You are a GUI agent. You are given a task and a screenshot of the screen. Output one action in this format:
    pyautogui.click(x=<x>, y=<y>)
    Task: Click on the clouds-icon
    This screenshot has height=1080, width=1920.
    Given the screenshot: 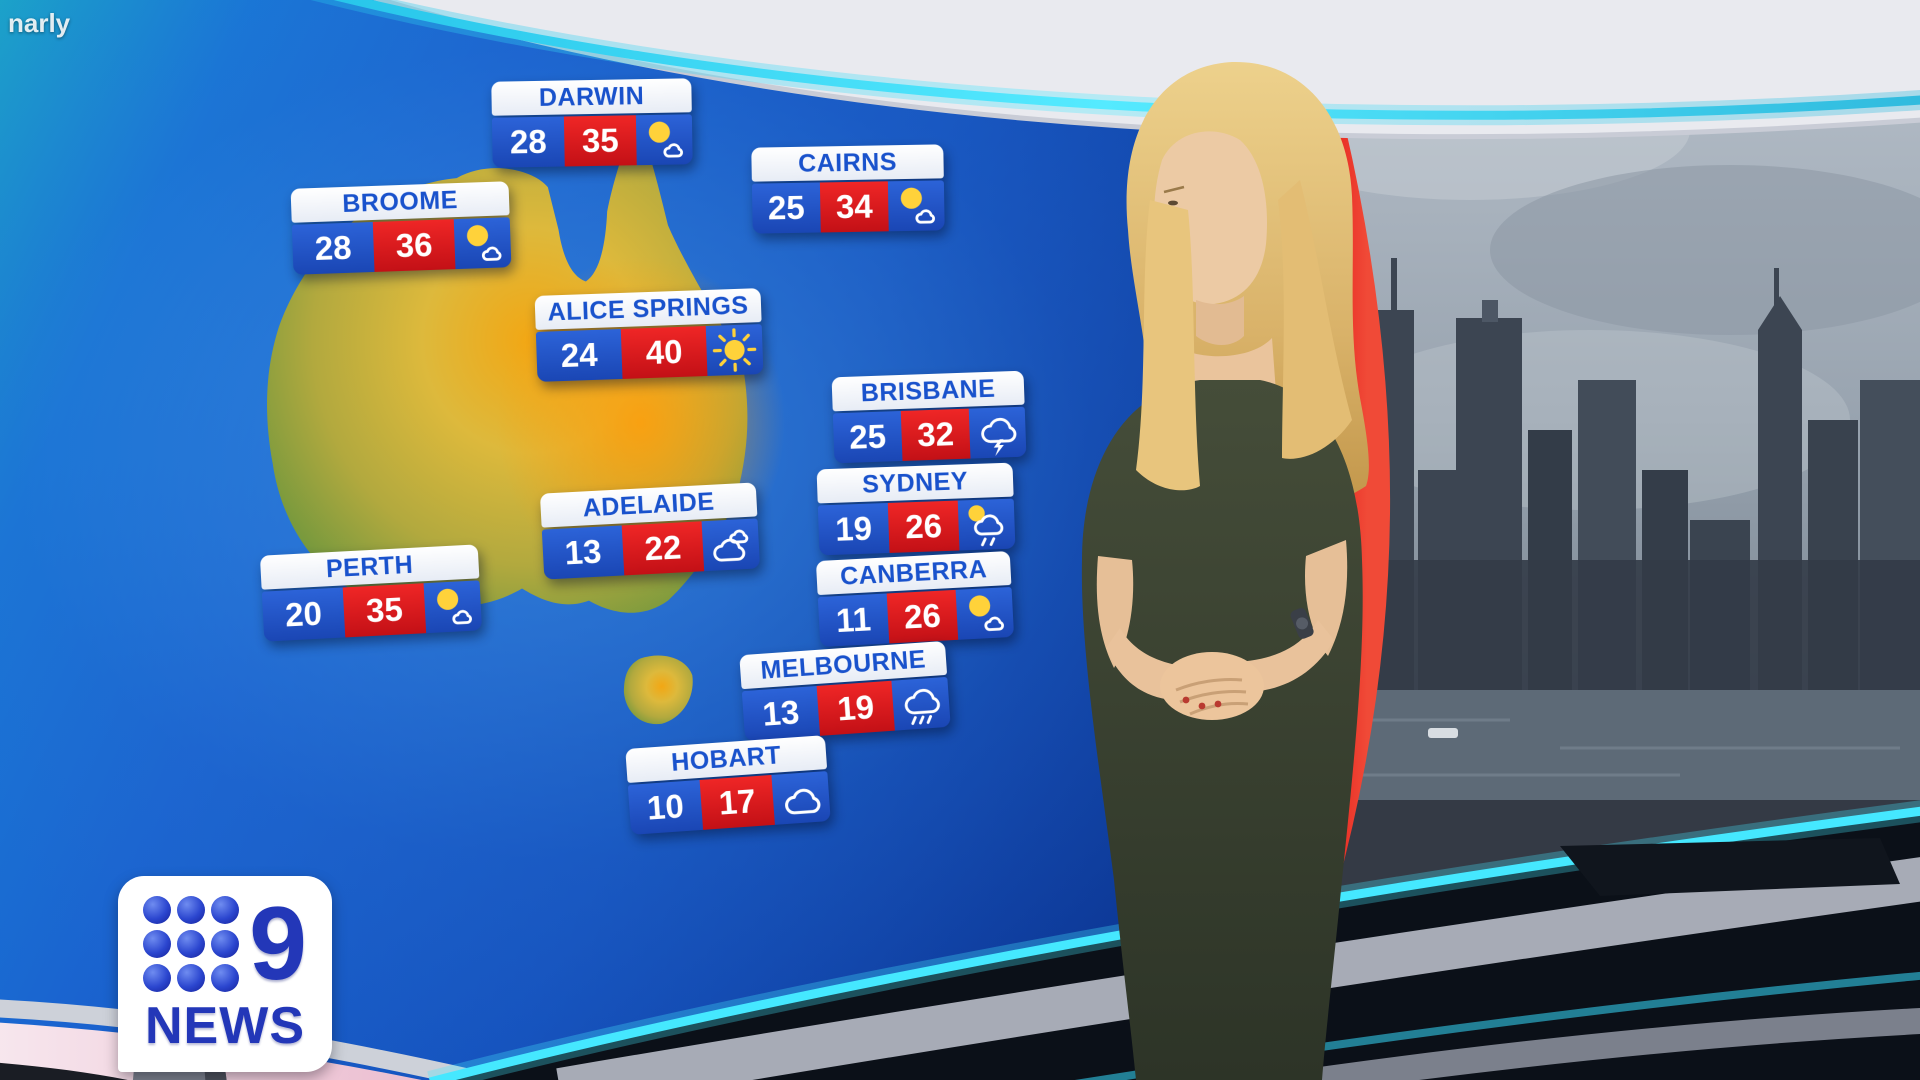 What is the action you would take?
    pyautogui.click(x=731, y=545)
    